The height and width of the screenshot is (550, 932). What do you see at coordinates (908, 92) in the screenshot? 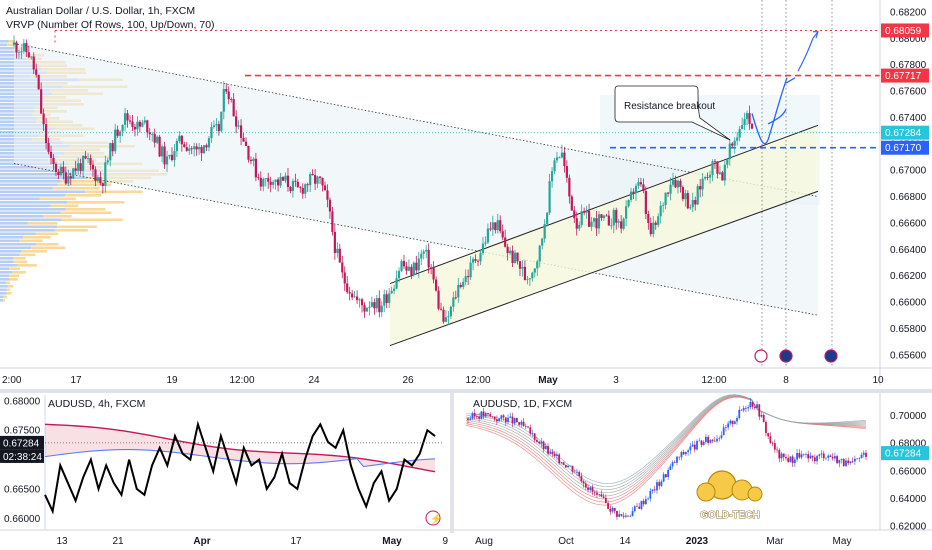
I see `main-price-tick: 0.67600` at bounding box center [908, 92].